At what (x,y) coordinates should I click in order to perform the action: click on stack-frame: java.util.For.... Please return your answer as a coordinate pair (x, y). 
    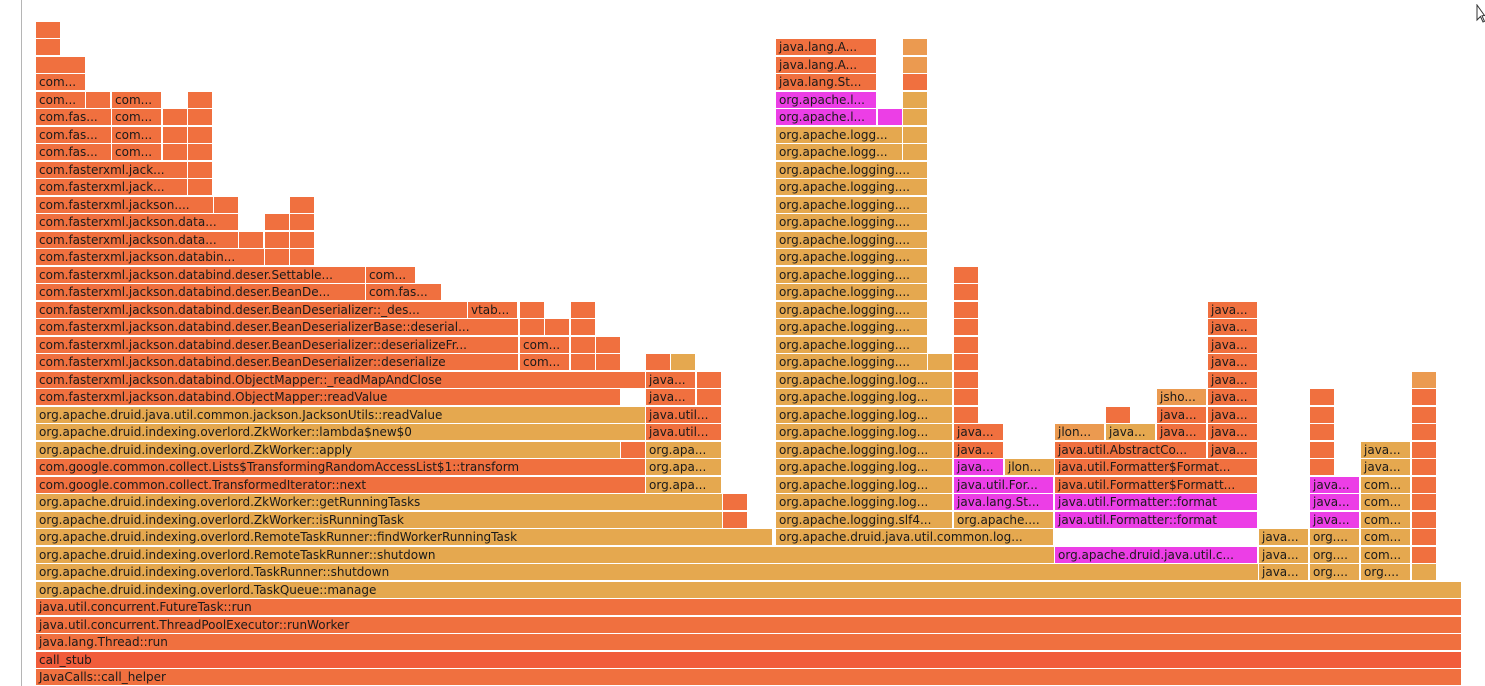
    Looking at the image, I should click on (1003, 484).